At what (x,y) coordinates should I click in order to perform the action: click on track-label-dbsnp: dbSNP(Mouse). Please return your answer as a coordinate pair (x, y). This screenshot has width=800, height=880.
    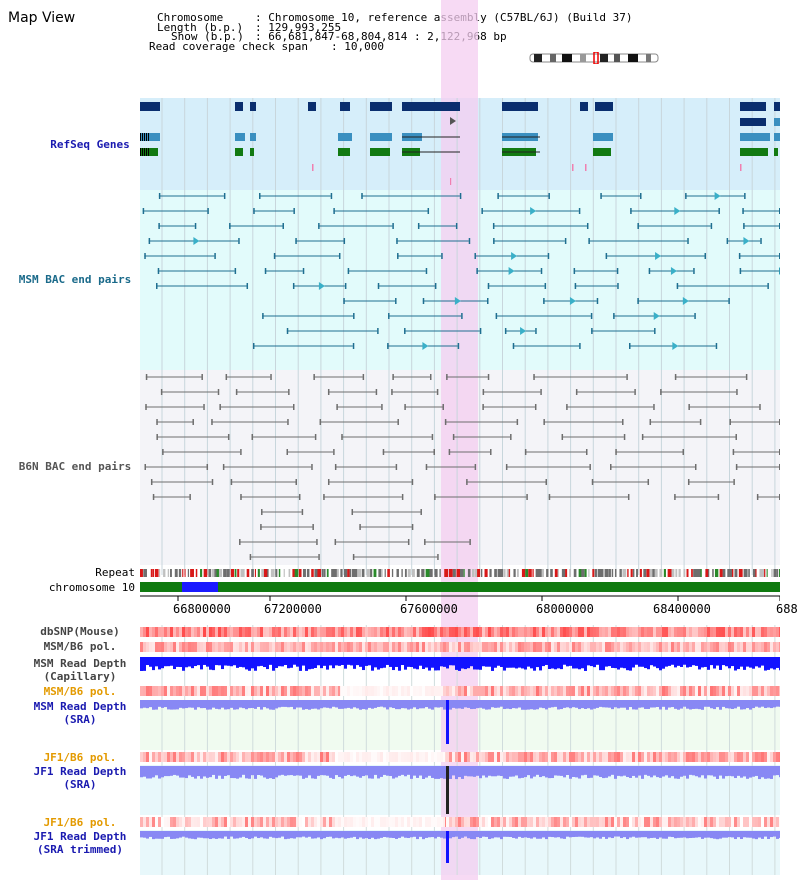
    Looking at the image, I should click on (80, 631).